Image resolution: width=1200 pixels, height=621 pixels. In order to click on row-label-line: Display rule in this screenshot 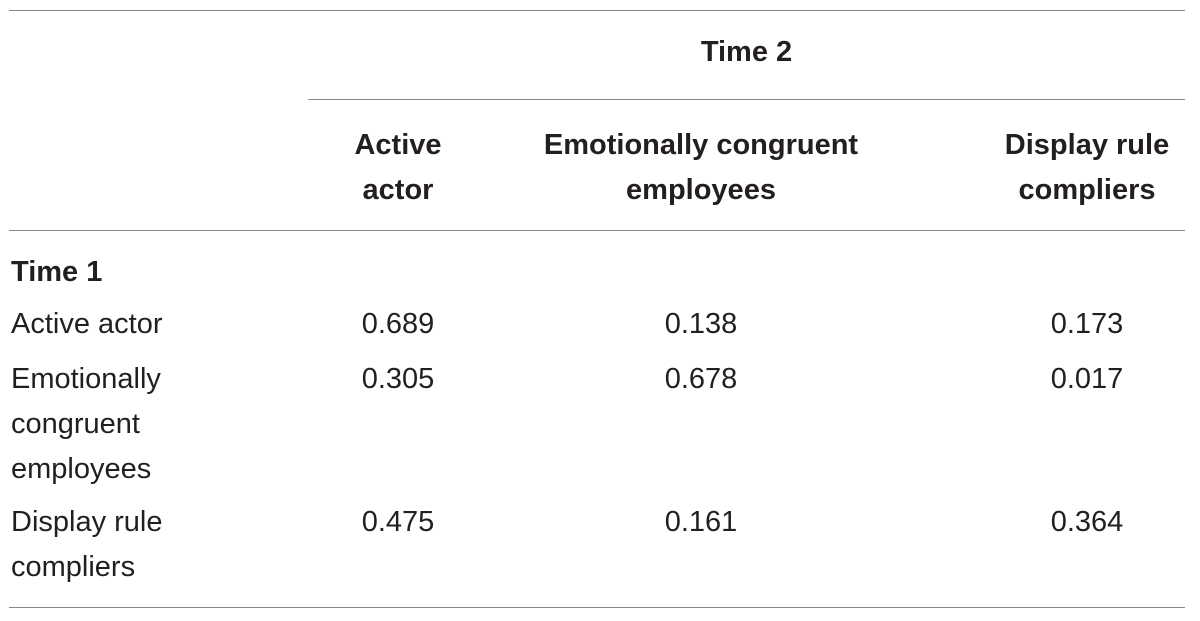, I will do `click(87, 522)`.